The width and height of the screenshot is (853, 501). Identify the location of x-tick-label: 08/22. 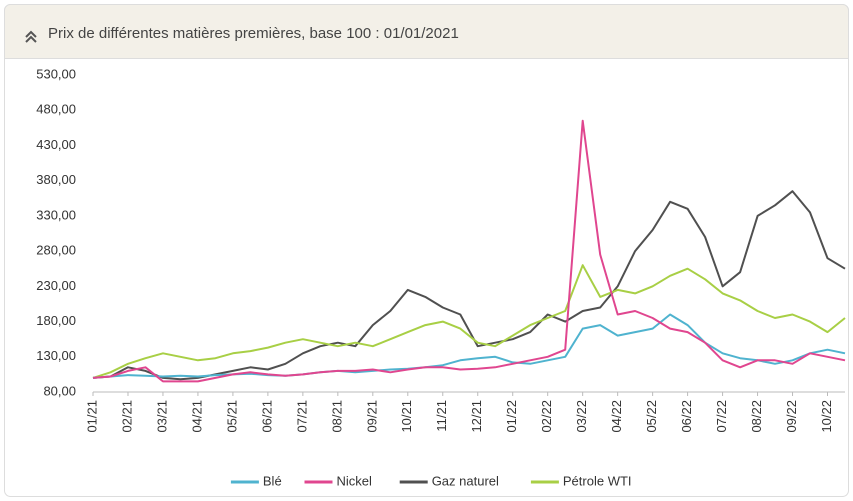
(756, 416).